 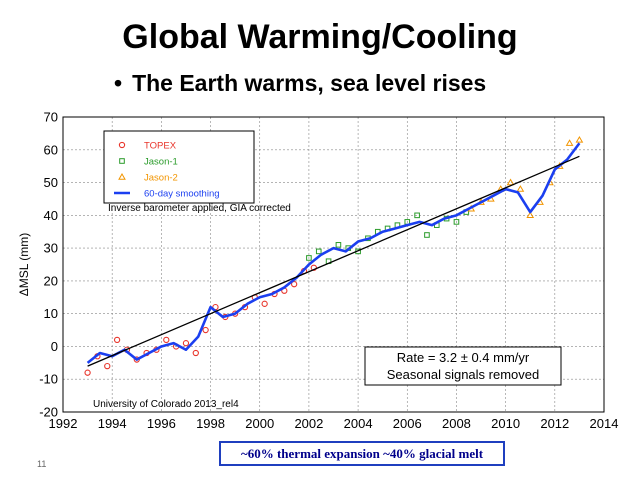 What do you see at coordinates (199, 208) in the screenshot?
I see `annotation-correction: Inverse barometer applied, GIA corrected` at bounding box center [199, 208].